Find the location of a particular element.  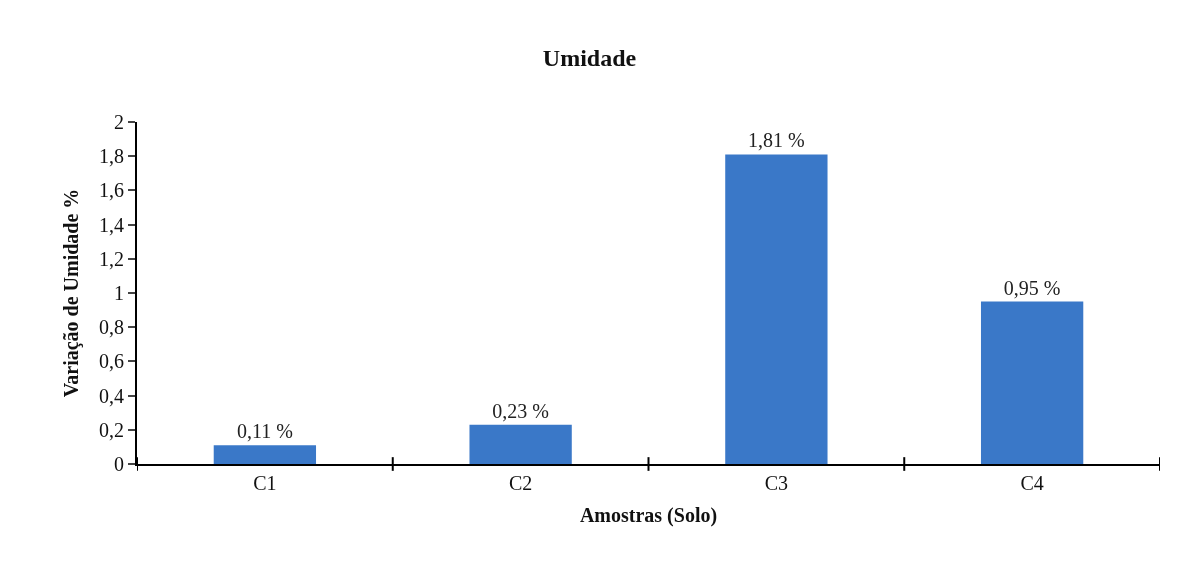

y-axis-title: Variação de Umidade % is located at coordinates (71, 293).